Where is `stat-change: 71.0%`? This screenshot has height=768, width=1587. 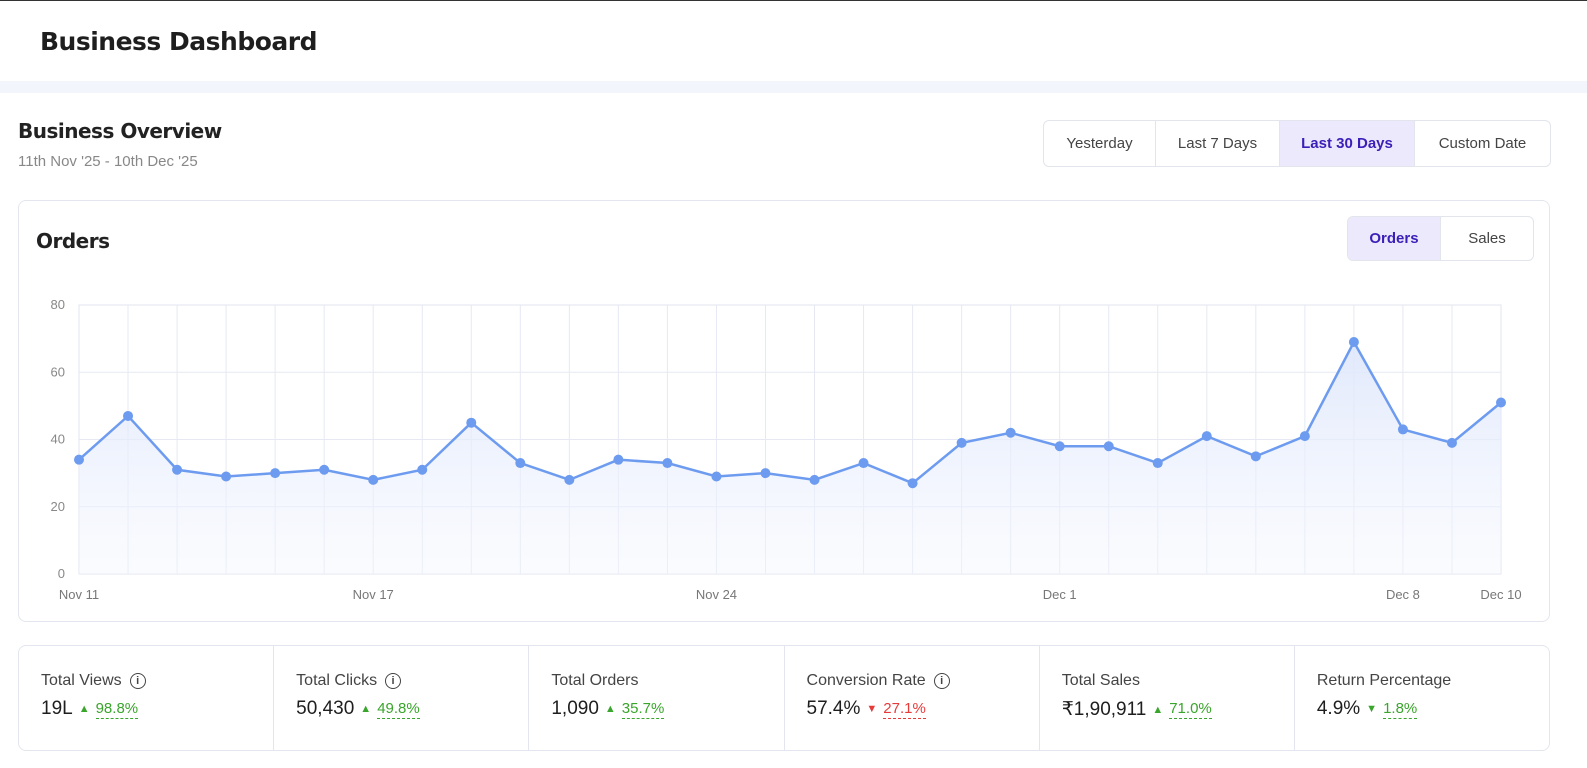 stat-change: 71.0% is located at coordinates (1190, 709).